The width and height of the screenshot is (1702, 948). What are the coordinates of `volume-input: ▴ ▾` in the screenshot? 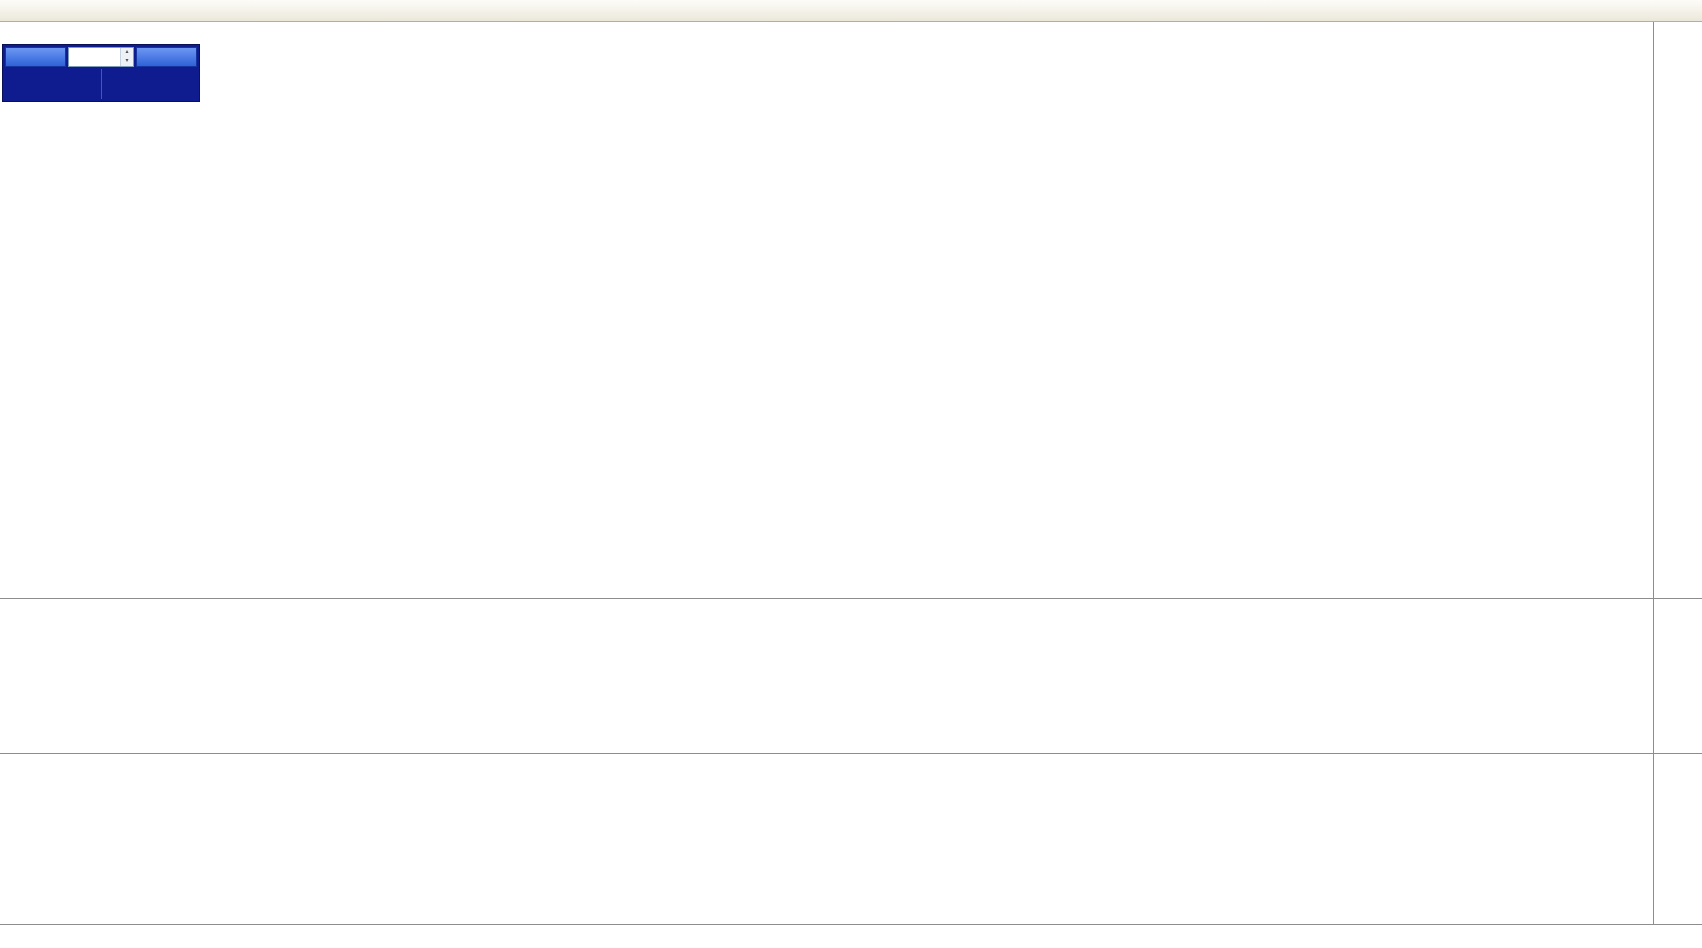 It's located at (101, 57).